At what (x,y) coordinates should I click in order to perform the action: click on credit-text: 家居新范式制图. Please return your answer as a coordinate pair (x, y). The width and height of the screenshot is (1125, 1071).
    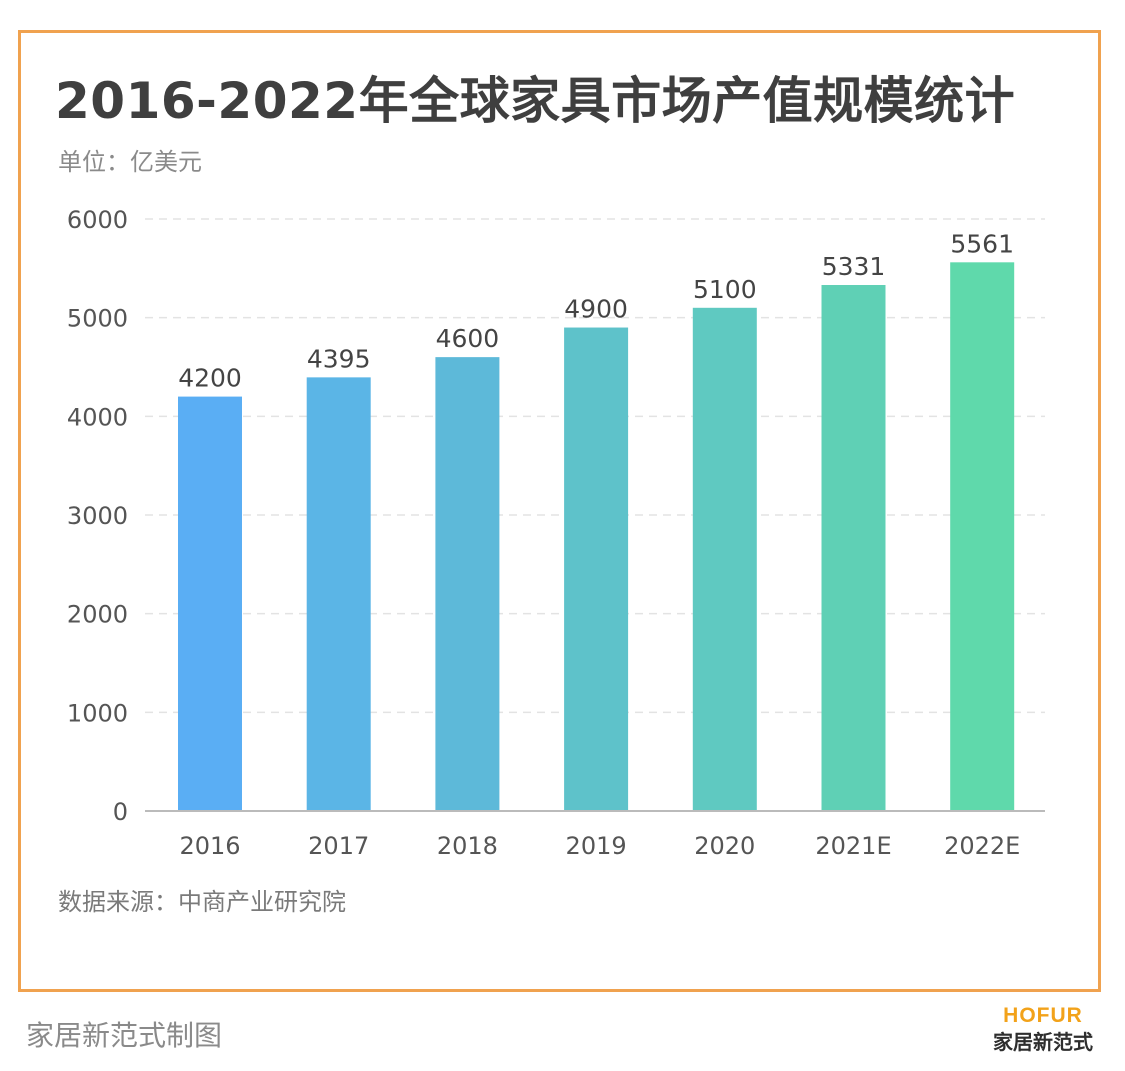
    Looking at the image, I should click on (124, 1035).